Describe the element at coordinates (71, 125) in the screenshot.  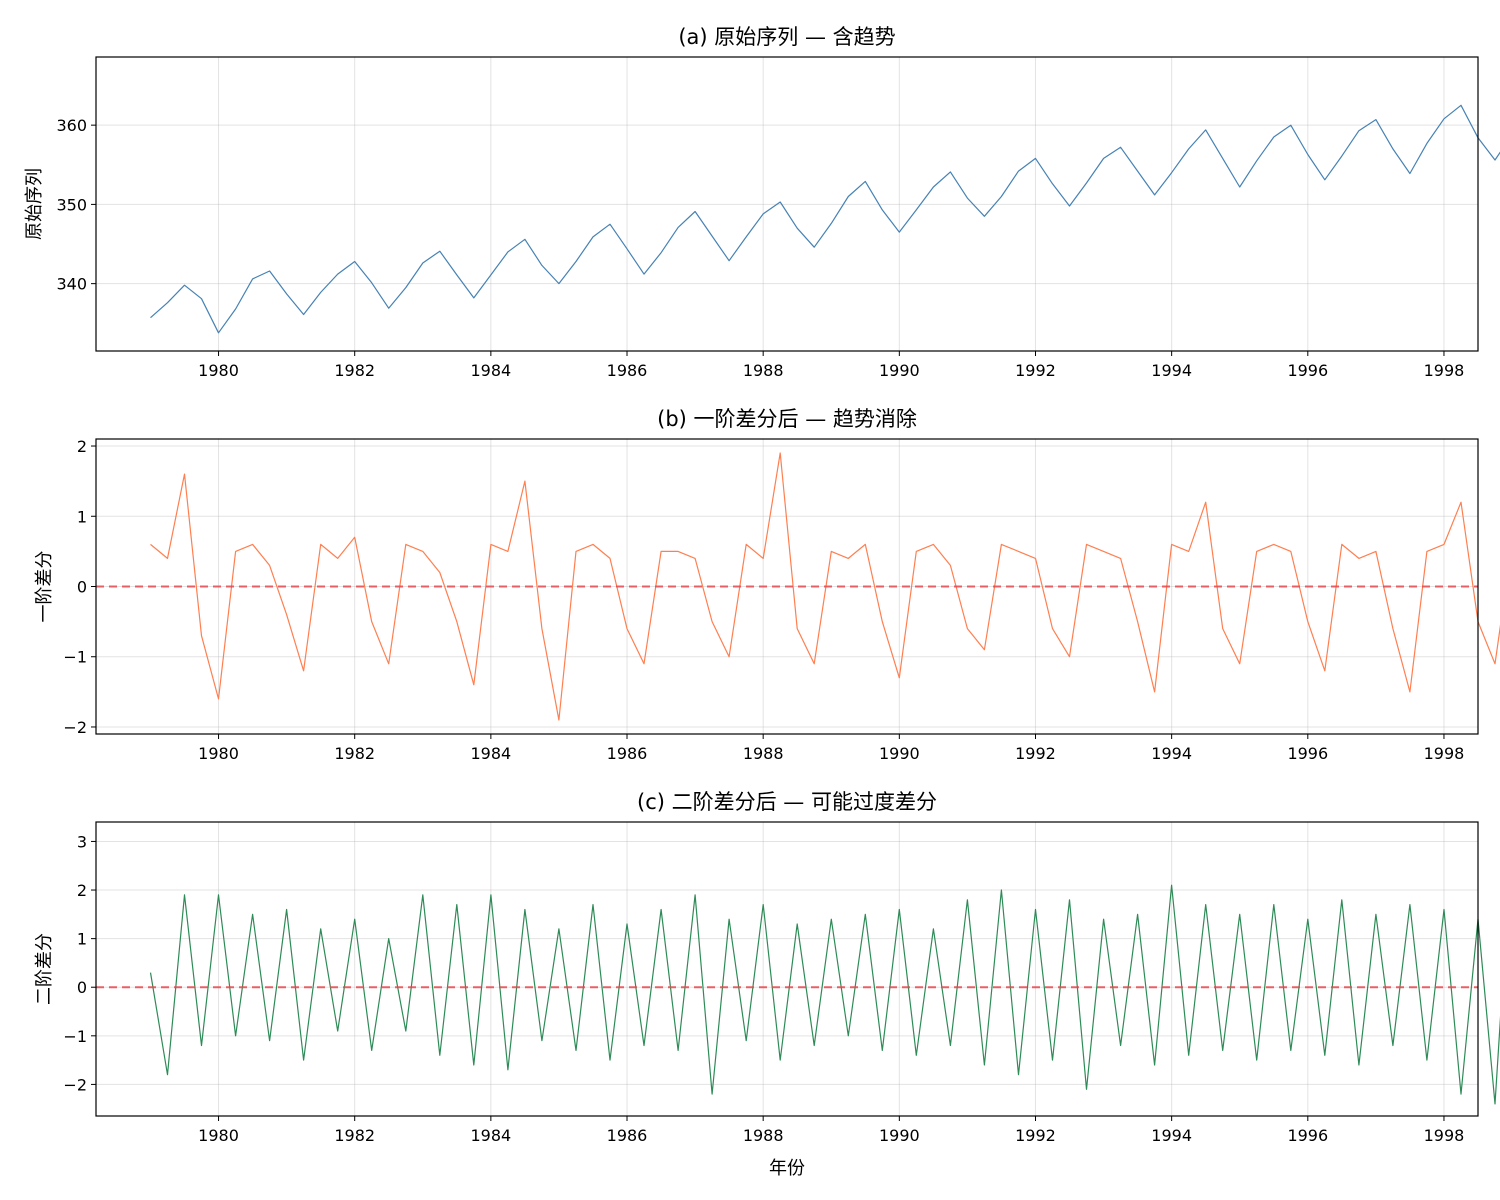
I see `y-tick-label: 360` at that location.